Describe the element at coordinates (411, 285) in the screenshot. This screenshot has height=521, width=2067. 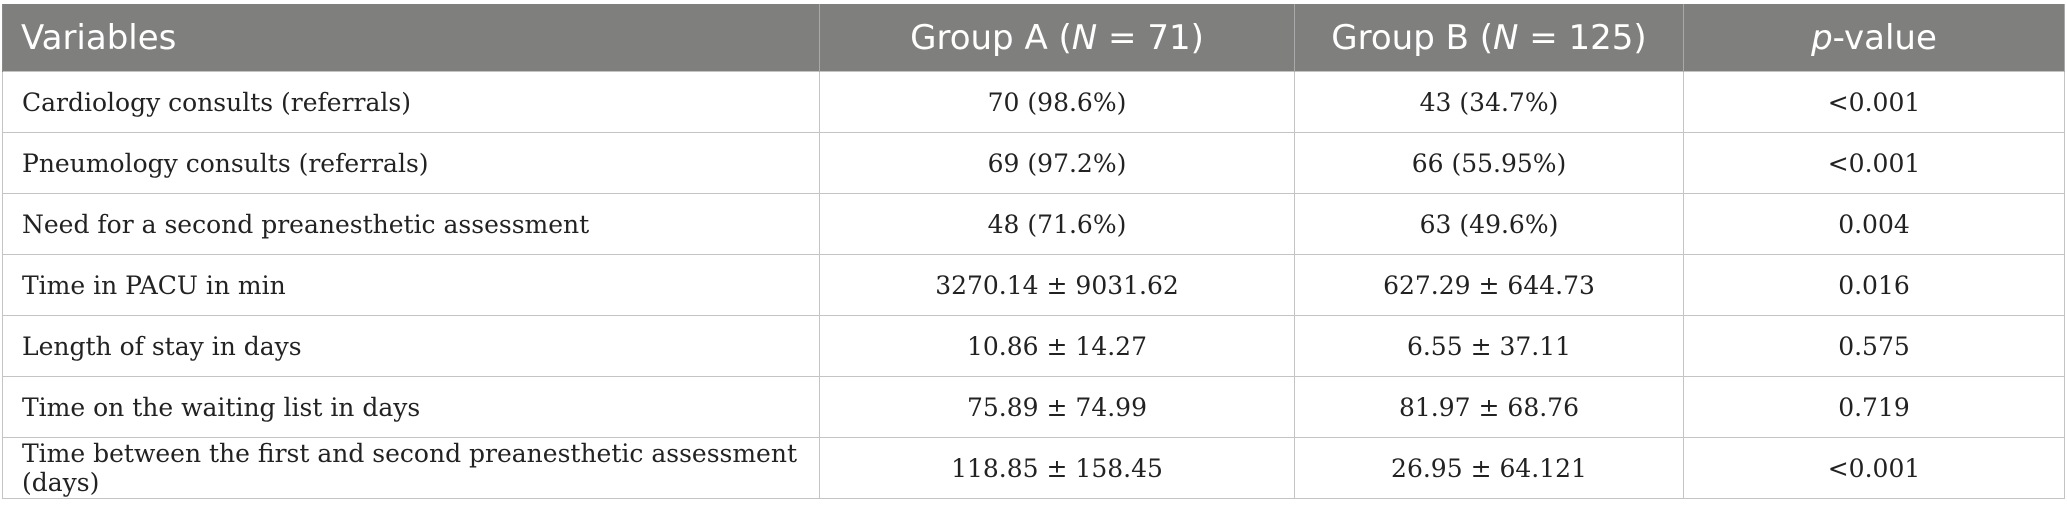
I see `cell-variable: Time in PACU in min` at that location.